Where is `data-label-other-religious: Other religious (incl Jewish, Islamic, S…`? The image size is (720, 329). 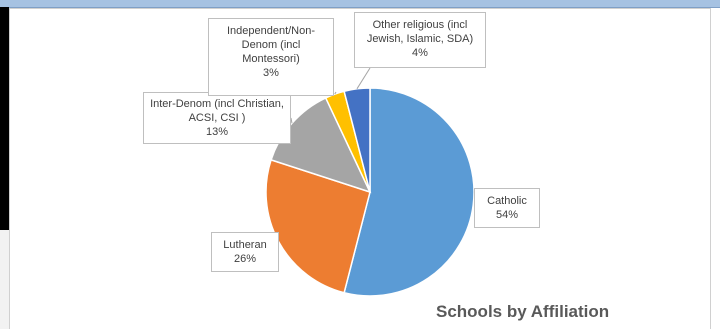
data-label-other-religious: Other religious (incl Jewish, Islamic, S… is located at coordinates (420, 40).